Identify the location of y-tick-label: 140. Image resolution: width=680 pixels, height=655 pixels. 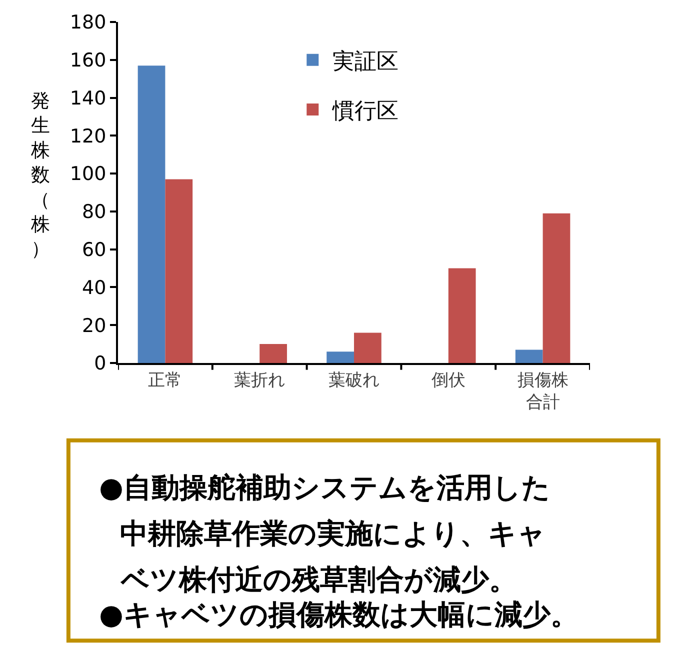
(88, 98).